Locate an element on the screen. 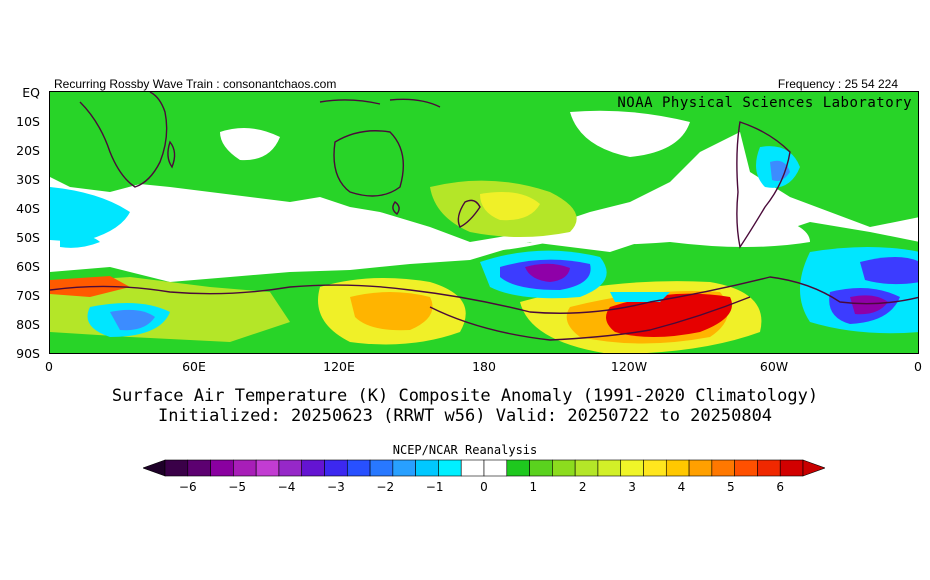 This screenshot has height=580, width=930. purple-weddell is located at coordinates (869, 305).